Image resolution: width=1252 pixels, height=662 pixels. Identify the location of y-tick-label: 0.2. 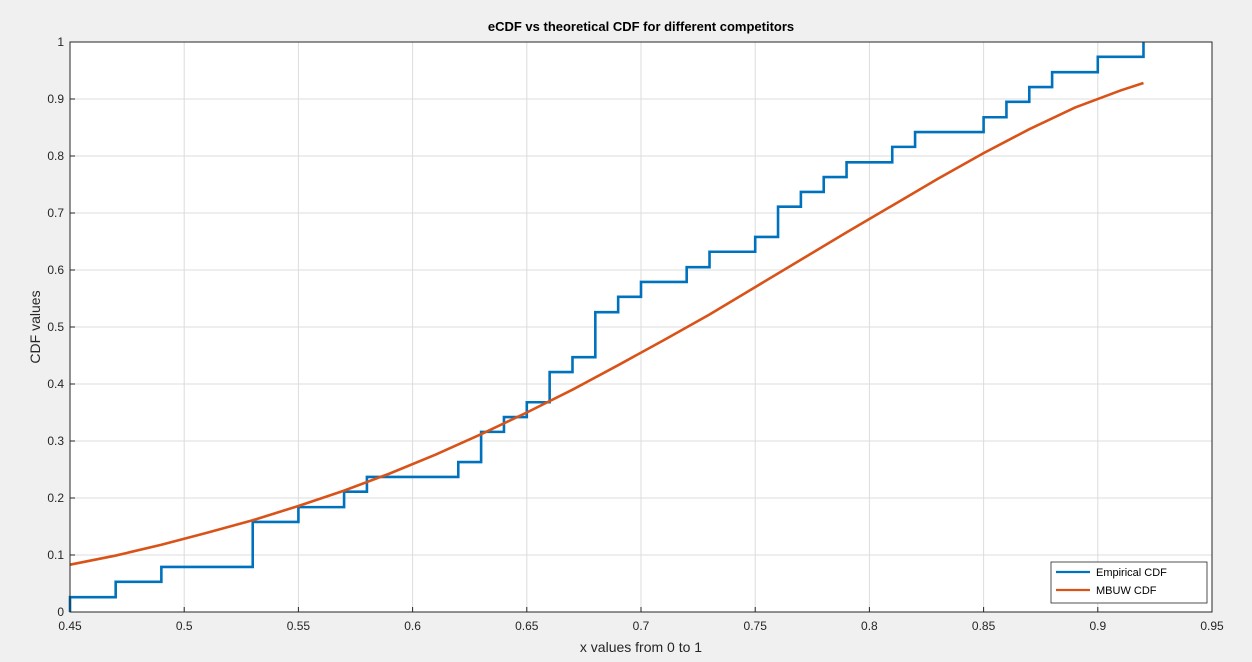
(55, 498).